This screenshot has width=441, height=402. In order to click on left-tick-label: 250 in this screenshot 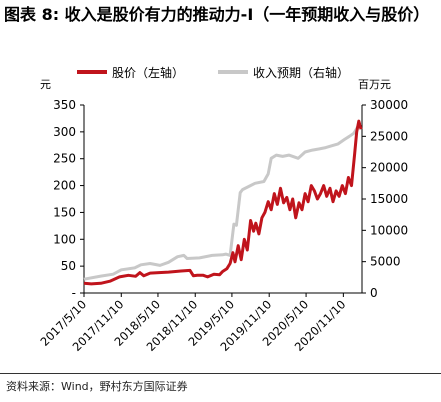, I will do `click(64, 159)`.